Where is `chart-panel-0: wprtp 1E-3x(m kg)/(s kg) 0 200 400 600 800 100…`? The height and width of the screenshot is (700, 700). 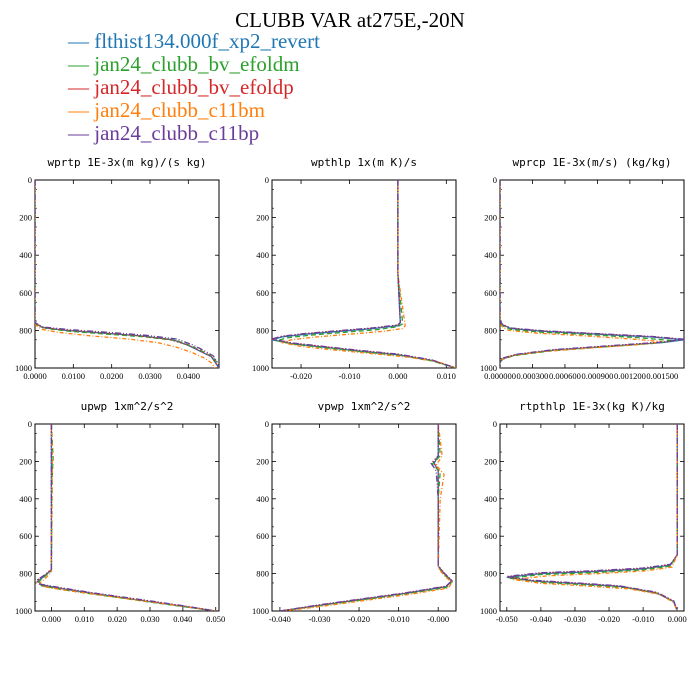
chart-panel-0: wprtp 1E-3x(m kg)/(s kg) 0 200 400 600 800 100… is located at coordinates (117, 268).